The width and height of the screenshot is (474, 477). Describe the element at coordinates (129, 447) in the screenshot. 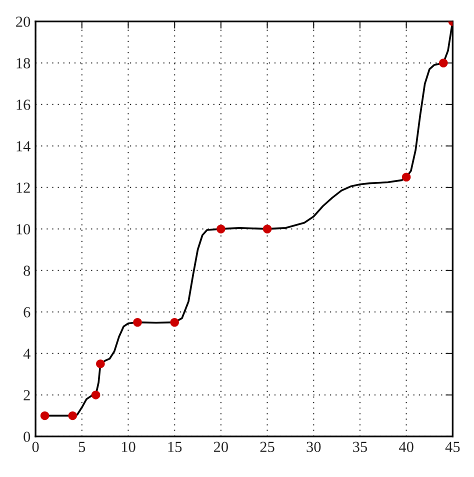

I see `x-tick-label: 10` at that location.